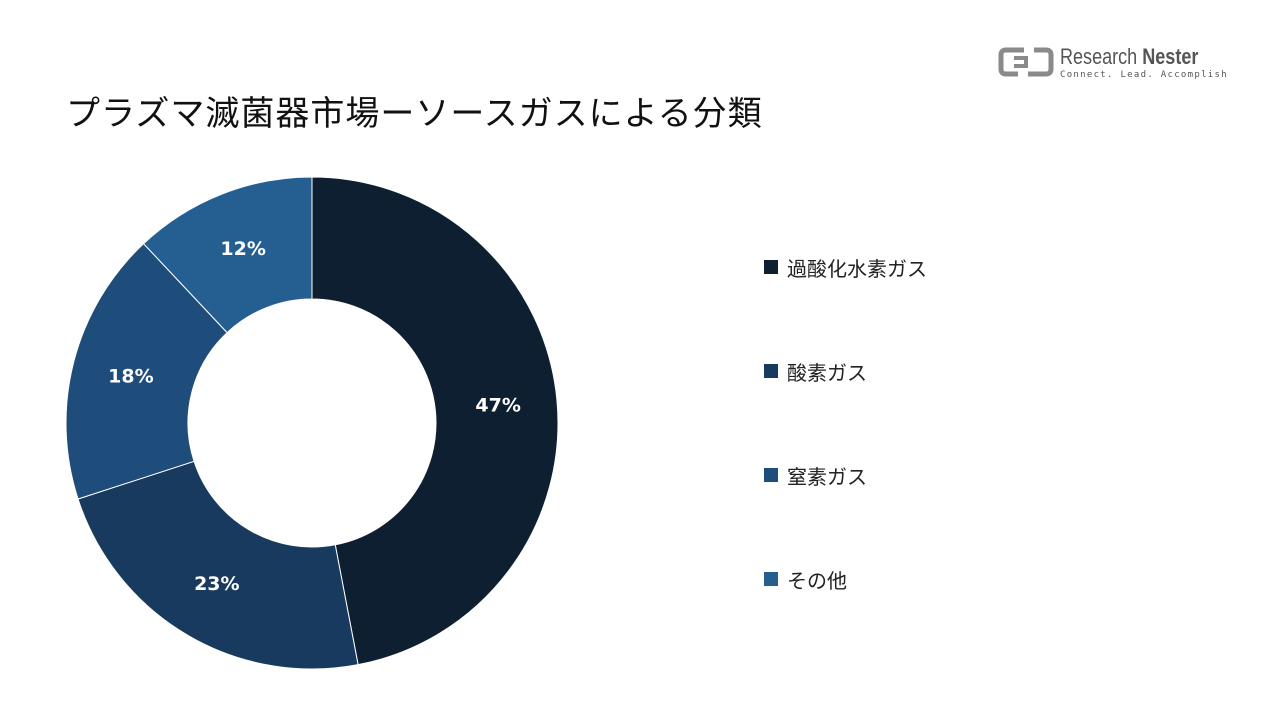 The width and height of the screenshot is (1280, 720). I want to click on slice-percent-label: 12%, so click(242, 249).